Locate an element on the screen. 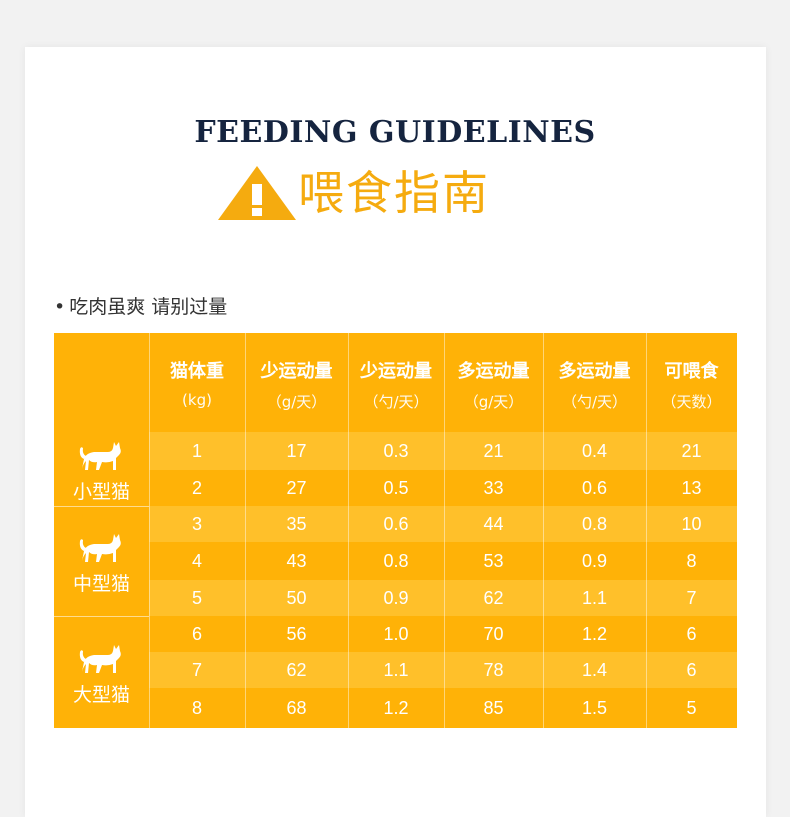 The image size is (790, 817). table-cell: 85 is located at coordinates (493, 707).